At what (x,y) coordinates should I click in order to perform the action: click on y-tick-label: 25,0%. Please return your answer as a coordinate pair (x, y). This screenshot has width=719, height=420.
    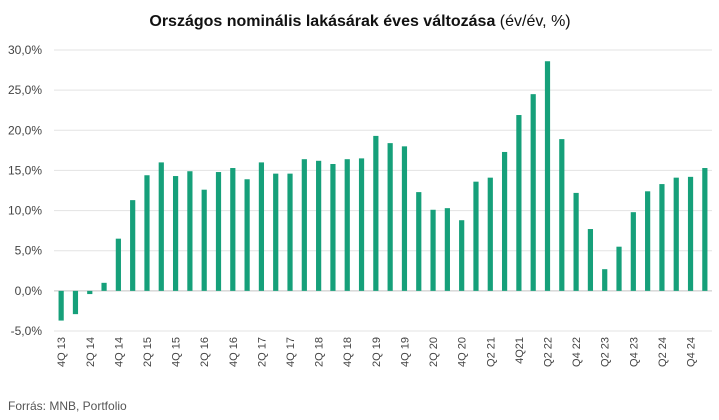
    Looking at the image, I should click on (25, 90).